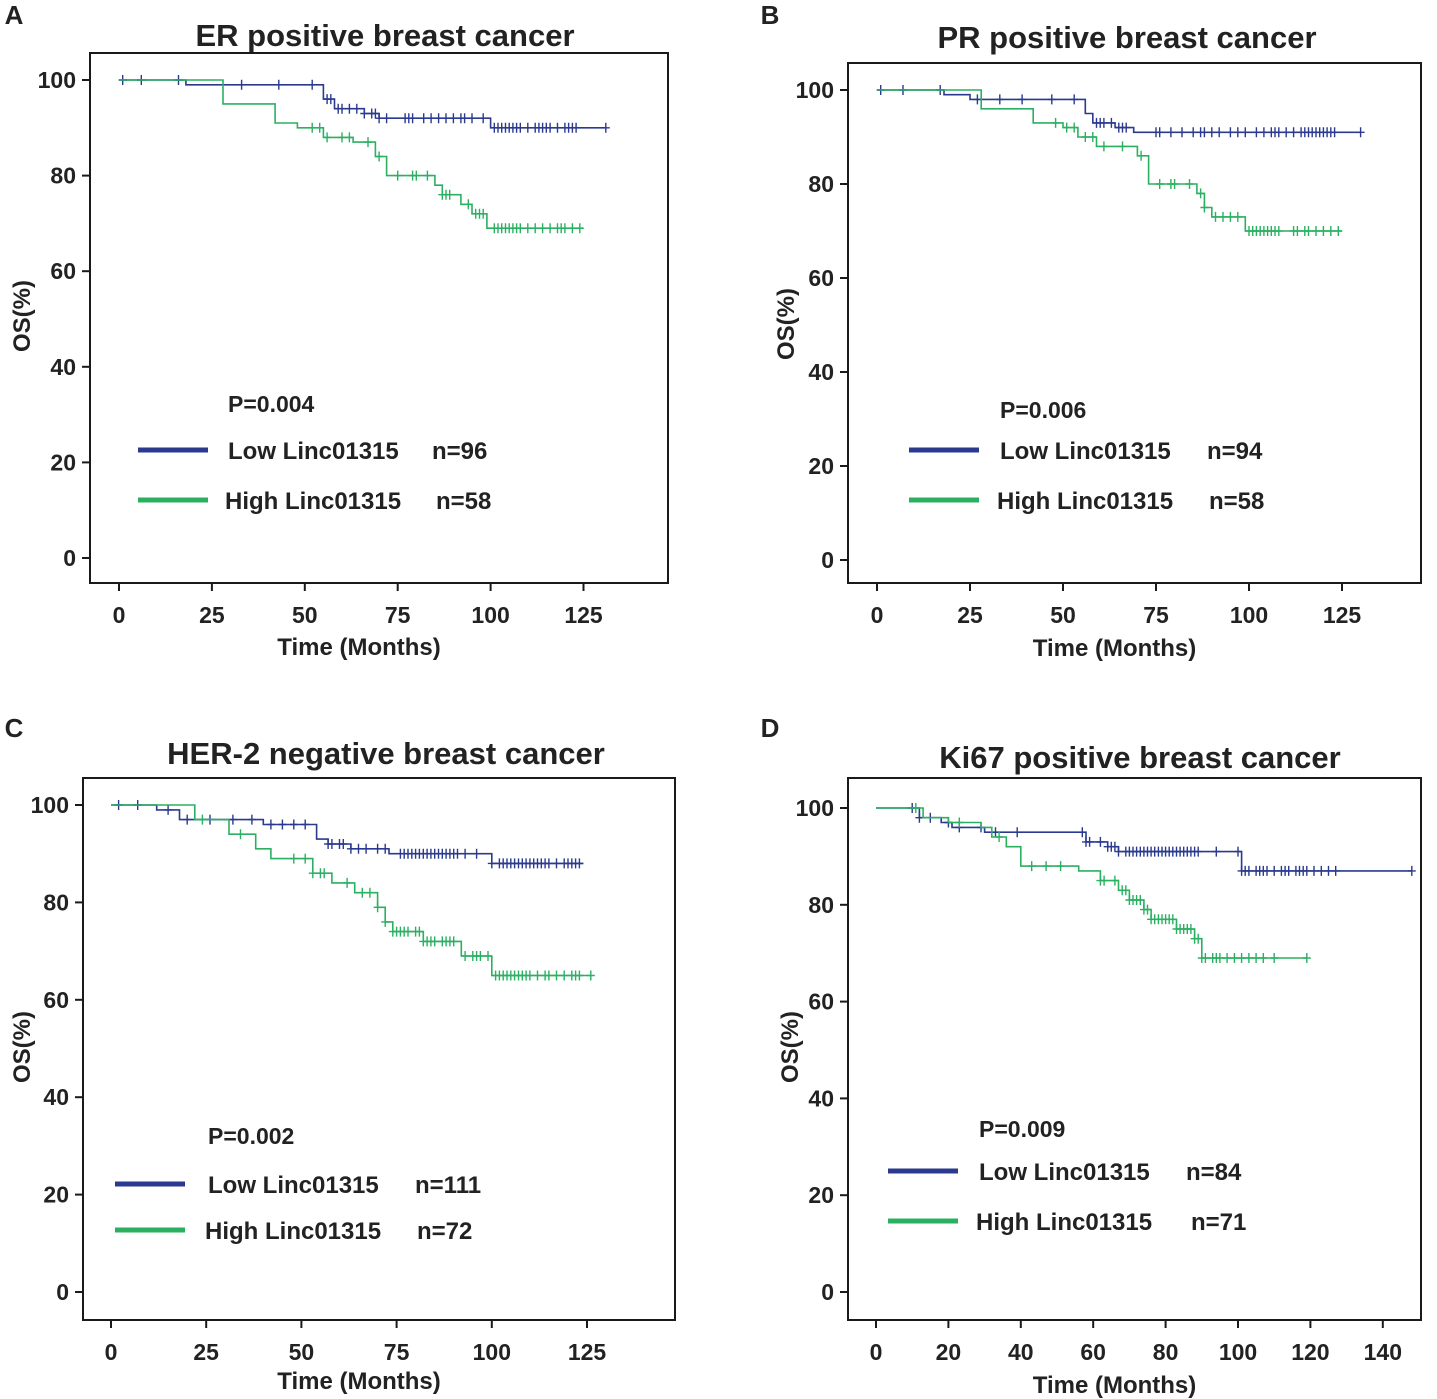 Image resolution: width=1437 pixels, height=1399 pixels. What do you see at coordinates (1126, 37) in the screenshot?
I see `chart-title: PR positive breast cancer` at bounding box center [1126, 37].